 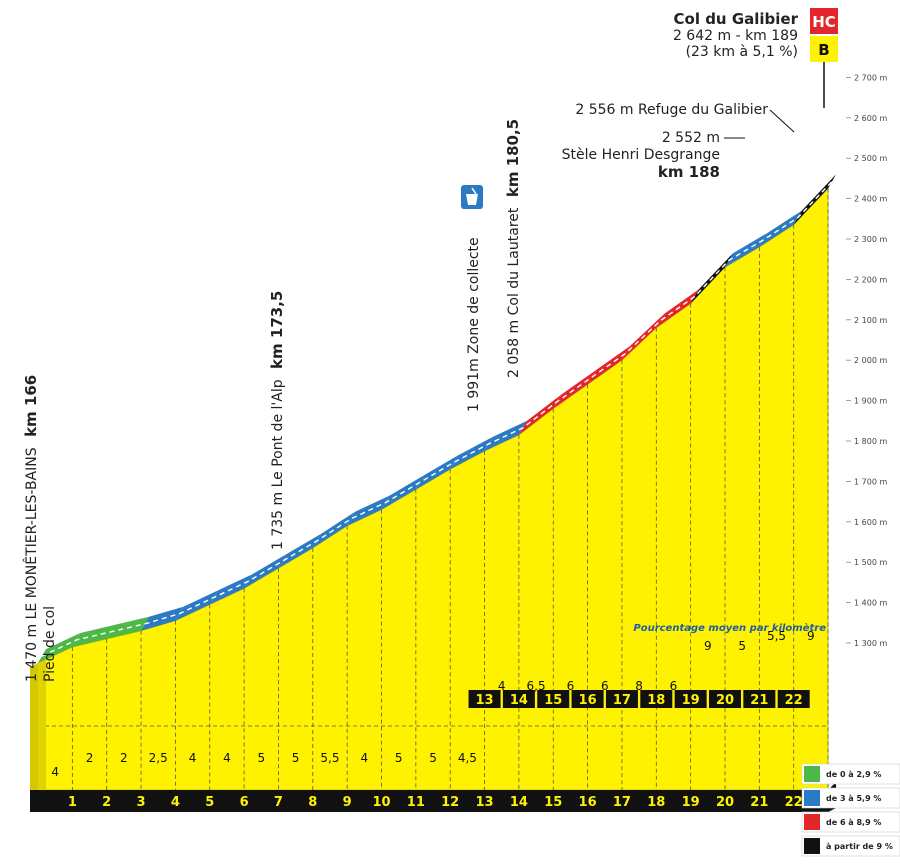 What do you see at coordinates (209, 802) in the screenshot?
I see `km-label: 5` at bounding box center [209, 802].